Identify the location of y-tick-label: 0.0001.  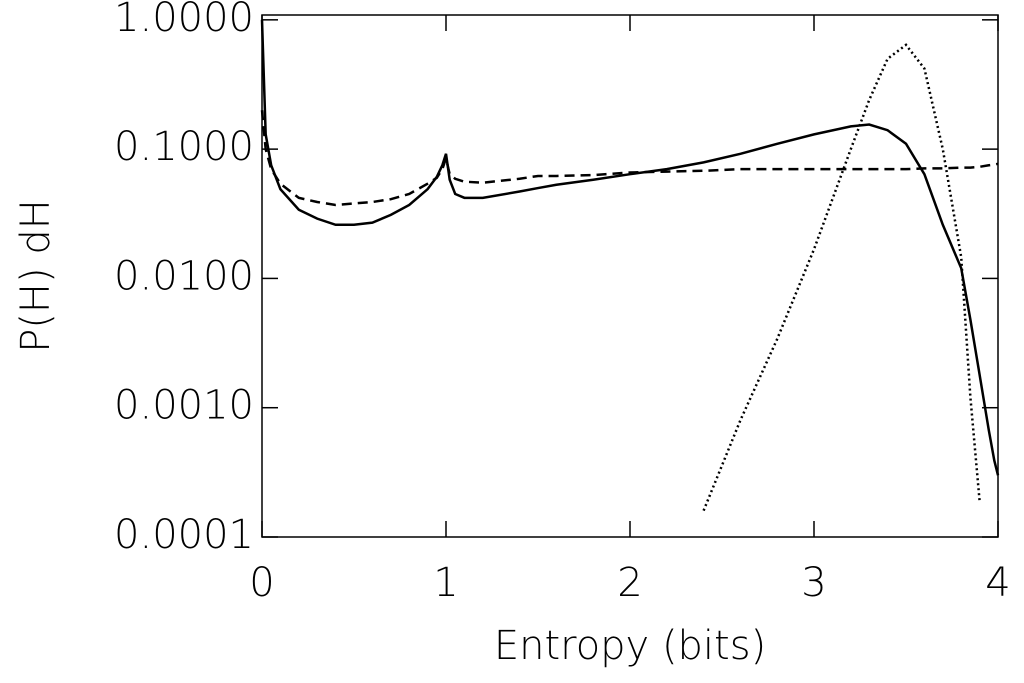
(184, 535).